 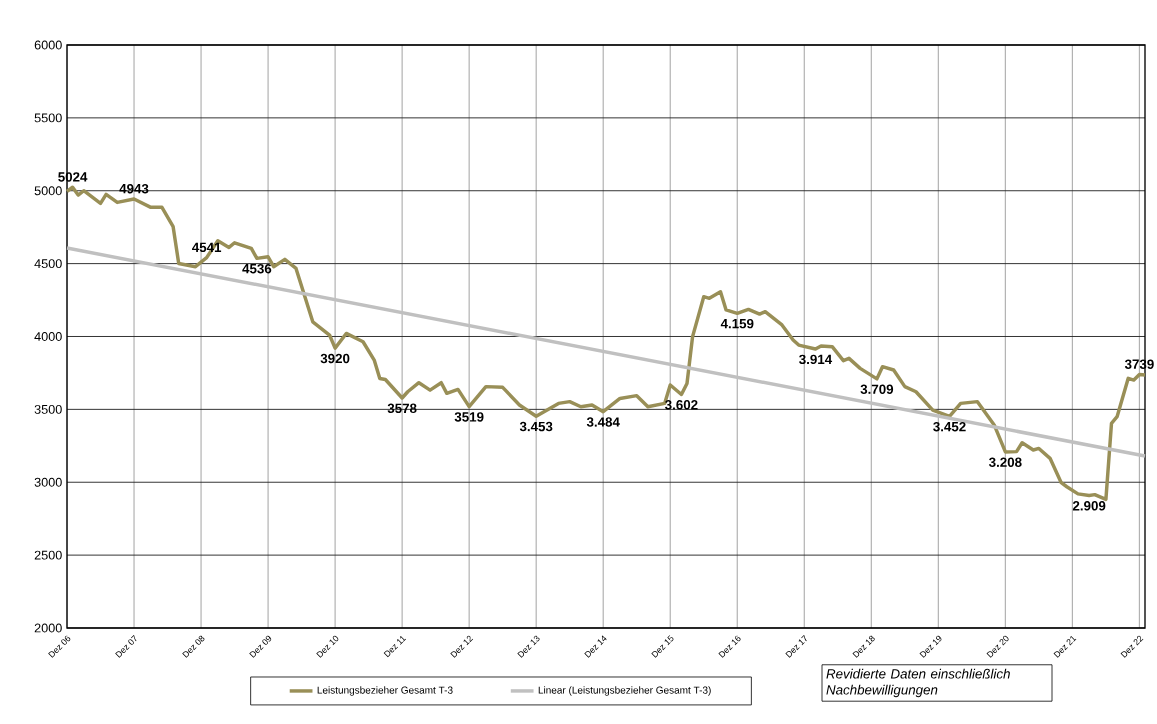 I want to click on annotation: 3920, so click(x=335, y=358).